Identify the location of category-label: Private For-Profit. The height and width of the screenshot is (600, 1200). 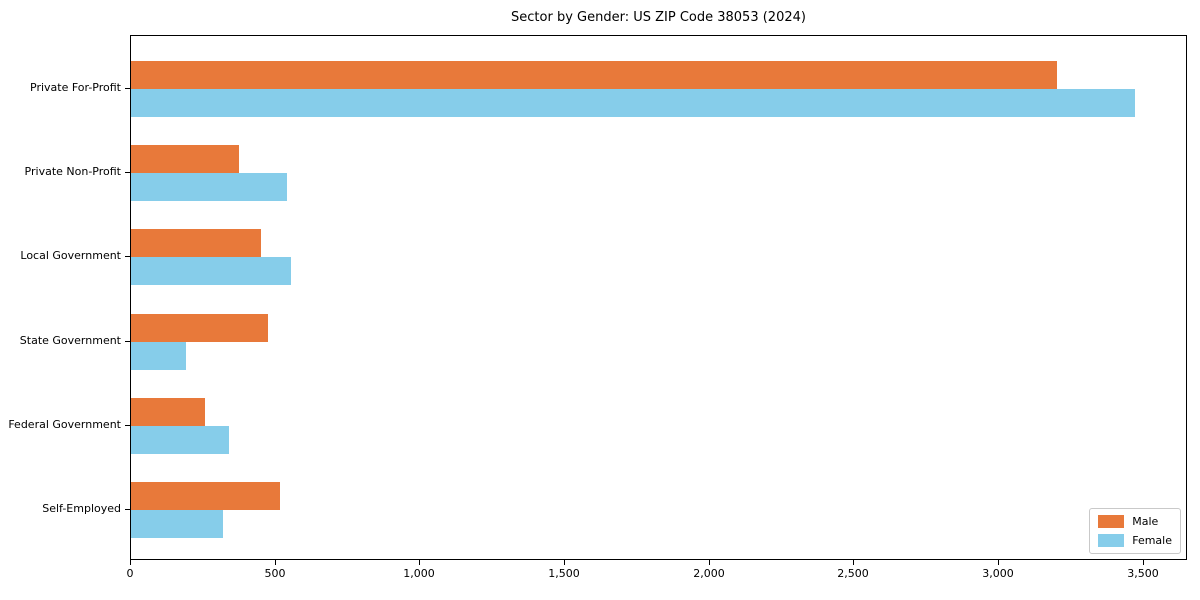
(75, 87).